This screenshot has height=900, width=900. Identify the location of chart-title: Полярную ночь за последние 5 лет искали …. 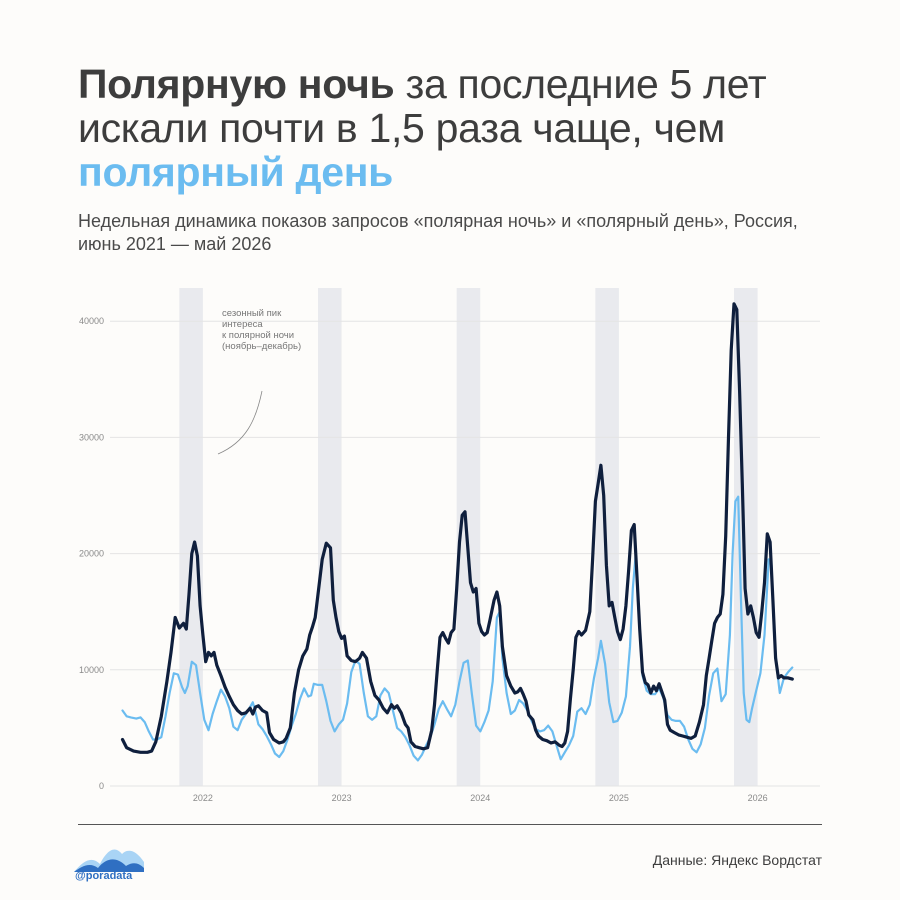
(458, 128).